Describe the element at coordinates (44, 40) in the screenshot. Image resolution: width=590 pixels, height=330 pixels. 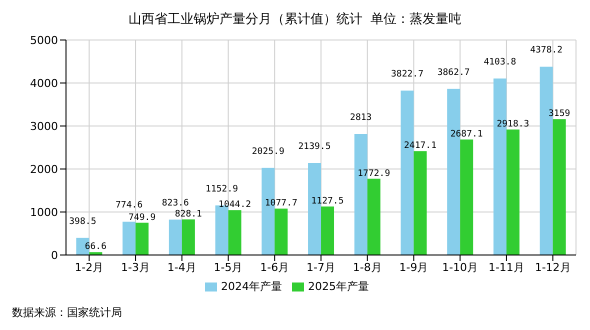
I see `y-tick-label: 5000` at that location.